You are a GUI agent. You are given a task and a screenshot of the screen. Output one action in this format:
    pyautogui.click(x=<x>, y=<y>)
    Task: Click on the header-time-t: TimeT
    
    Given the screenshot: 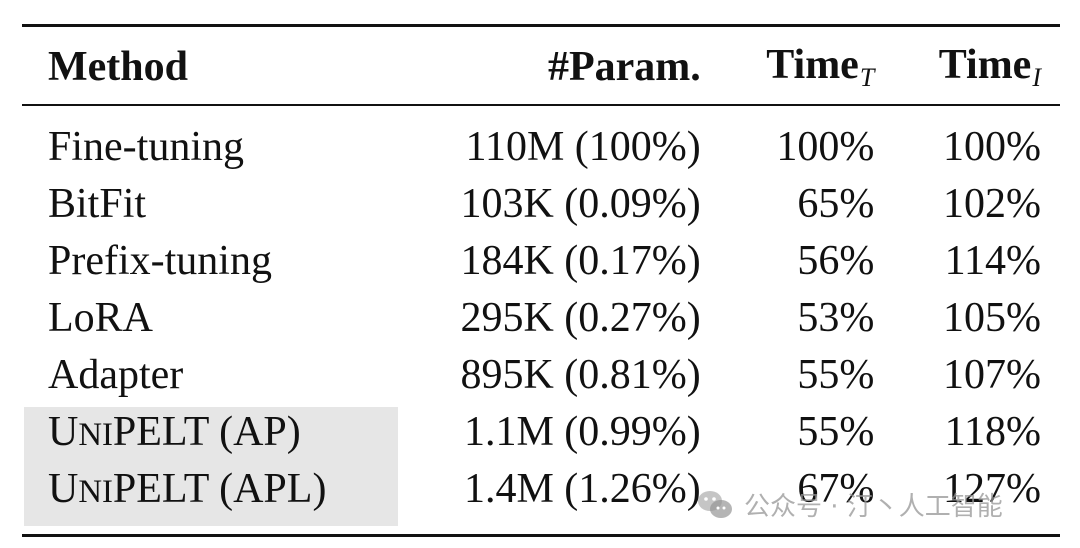 What is the action you would take?
    pyautogui.click(x=788, y=67)
    